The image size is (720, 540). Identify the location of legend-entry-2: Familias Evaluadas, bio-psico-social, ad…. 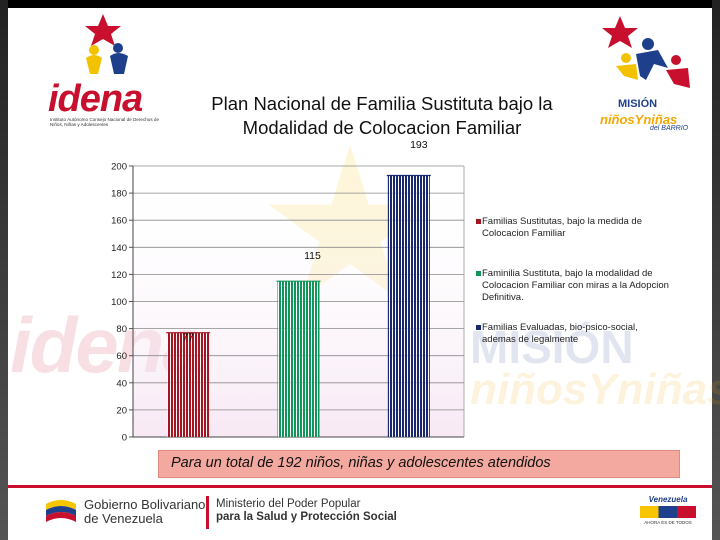
(575, 334).